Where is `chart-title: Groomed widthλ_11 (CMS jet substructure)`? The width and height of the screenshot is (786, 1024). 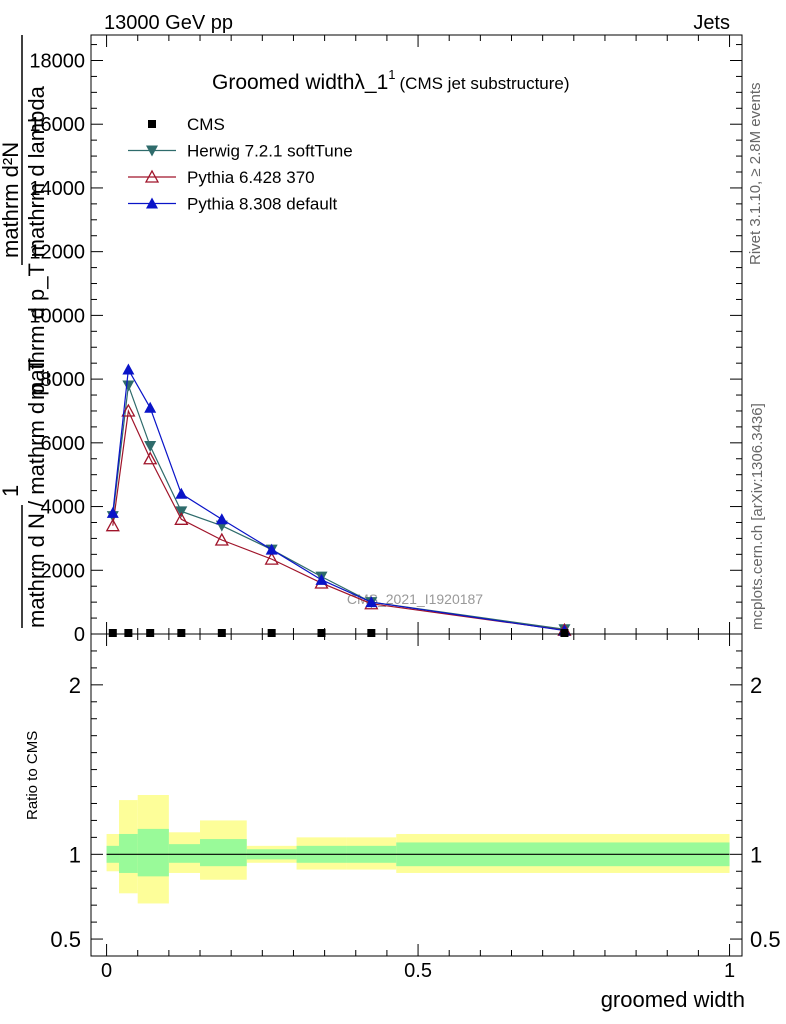
chart-title: Groomed widthλ_11 (CMS jet substructure) is located at coordinates (391, 80).